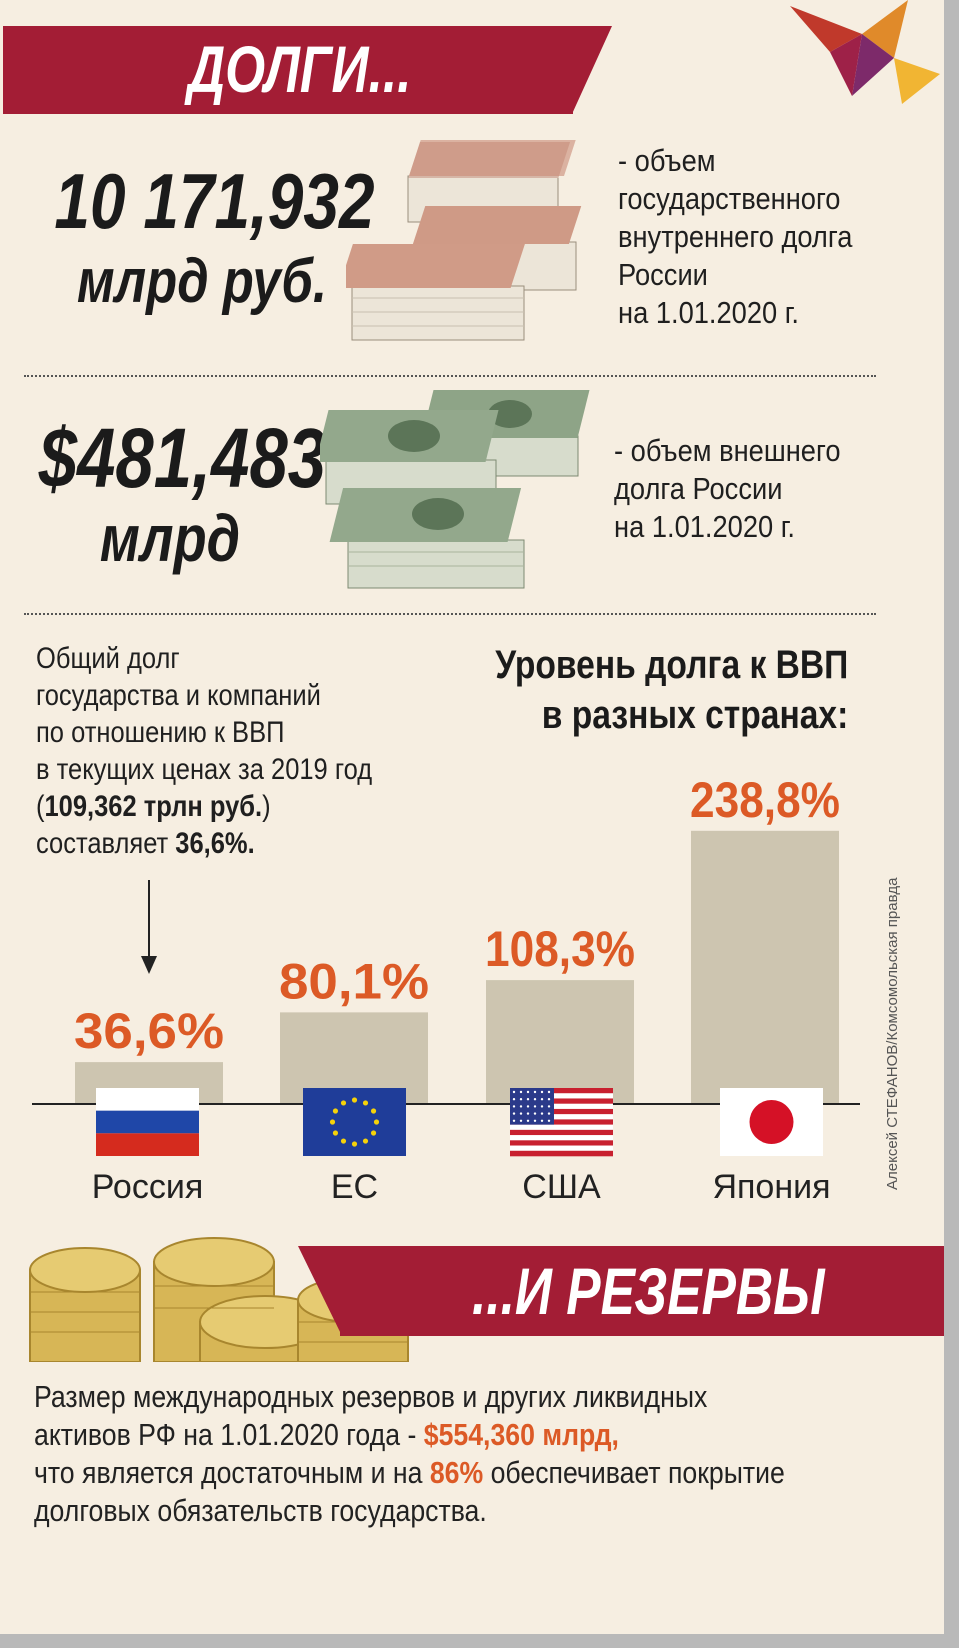 Image resolution: width=959 pixels, height=1648 pixels. What do you see at coordinates (354, 1187) in the screenshot?
I see `category-label-eu: ЕС` at bounding box center [354, 1187].